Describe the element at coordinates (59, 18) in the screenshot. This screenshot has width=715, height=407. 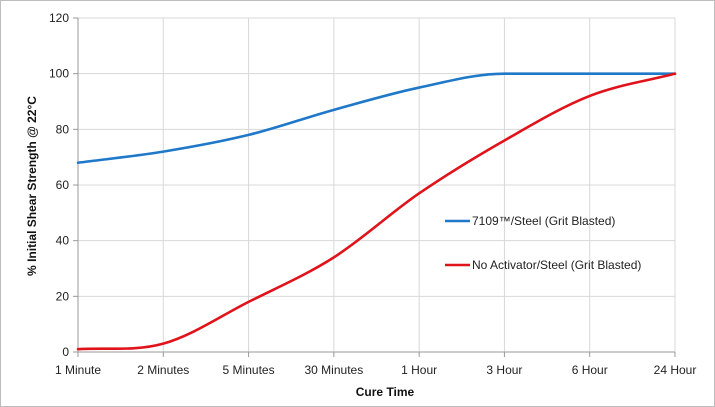
I see `y-tick-label: 120` at that location.